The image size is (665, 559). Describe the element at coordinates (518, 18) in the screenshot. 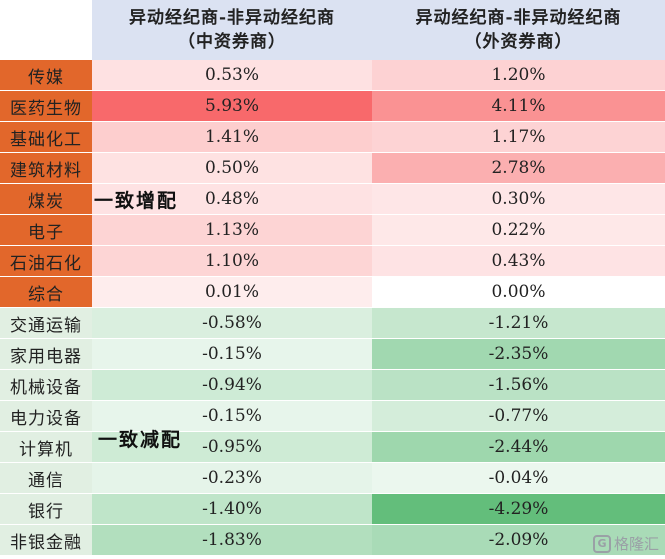

I see `header-foreign-line1: 异动经纪商-非异动经纪商` at that location.